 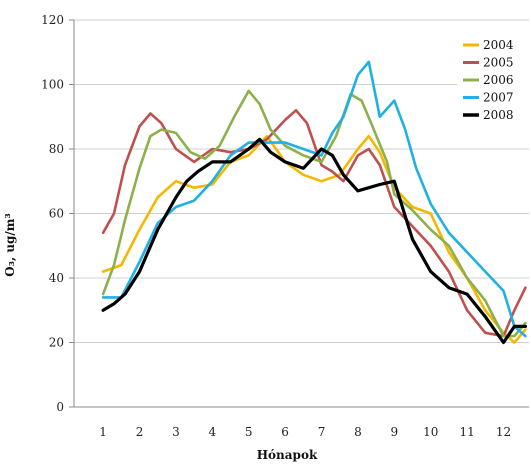 I want to click on x-axis-title: Hónapok, so click(x=287, y=455).